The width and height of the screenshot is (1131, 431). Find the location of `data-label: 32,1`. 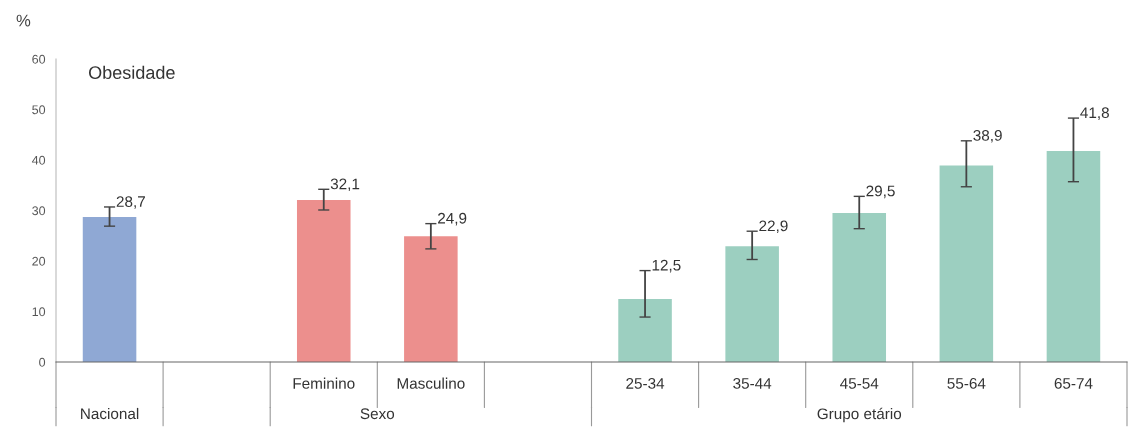

data-label: 32,1 is located at coordinates (345, 185).